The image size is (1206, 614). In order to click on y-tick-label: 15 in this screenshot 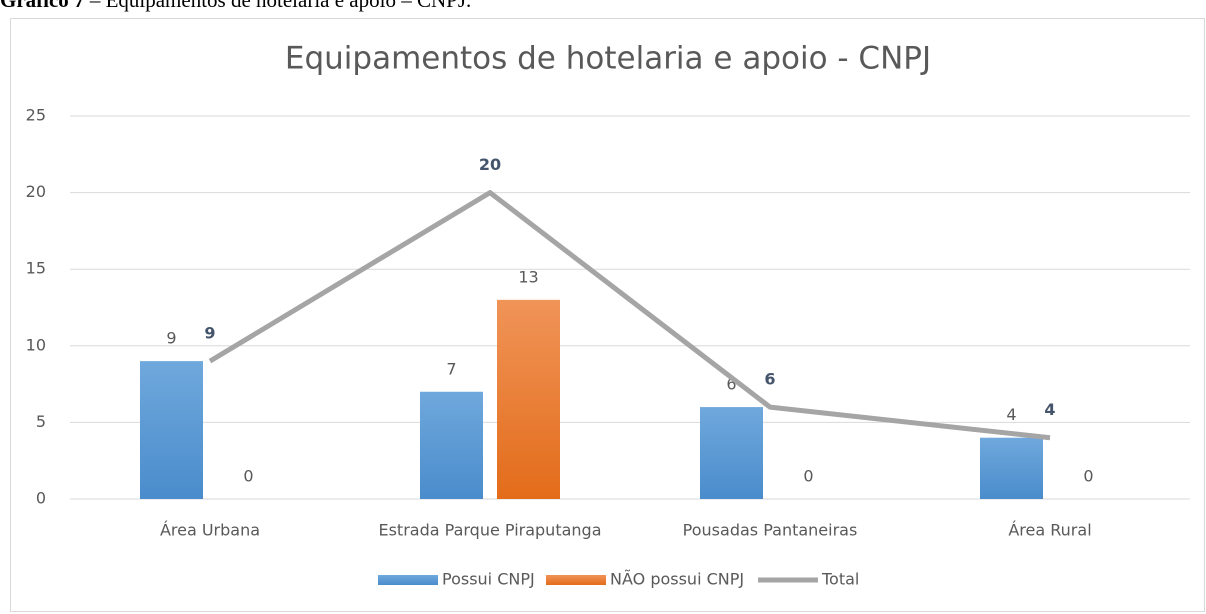, I will do `click(36, 268)`.